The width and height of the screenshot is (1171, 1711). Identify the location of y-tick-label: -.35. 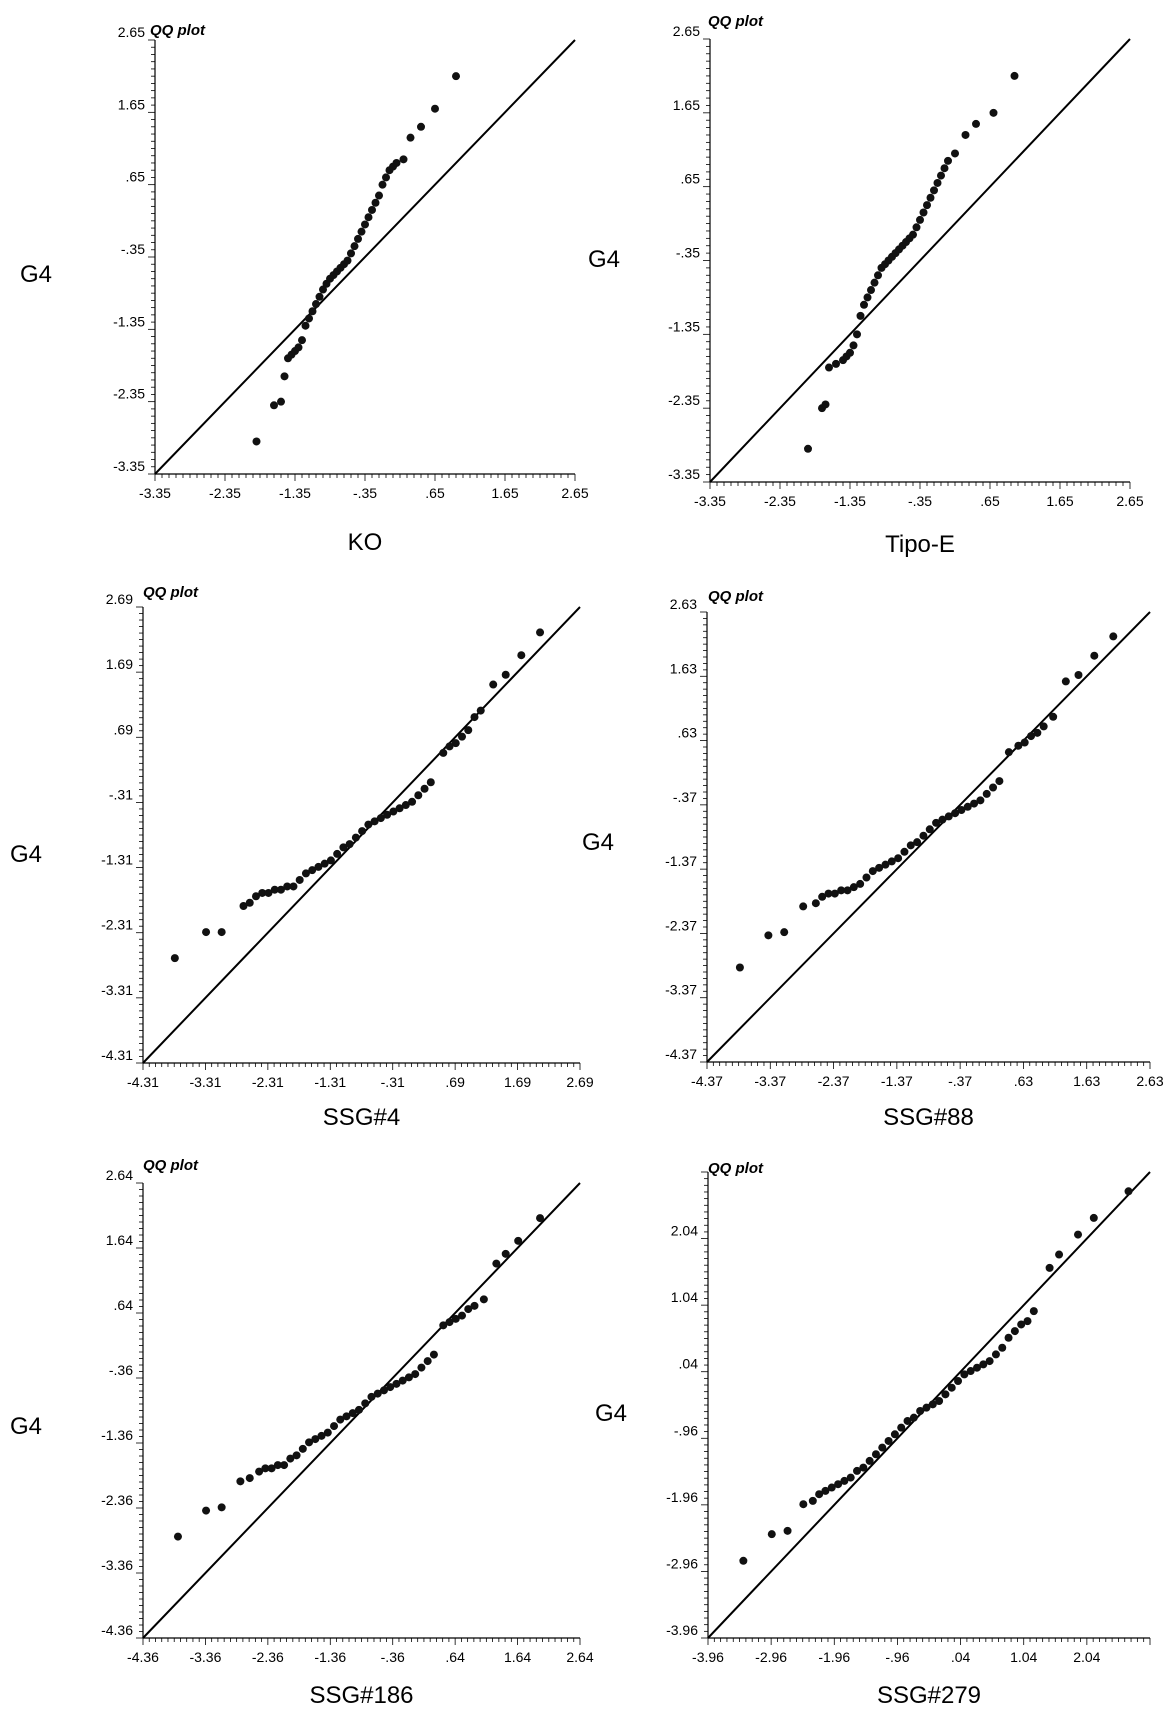
(688, 253).